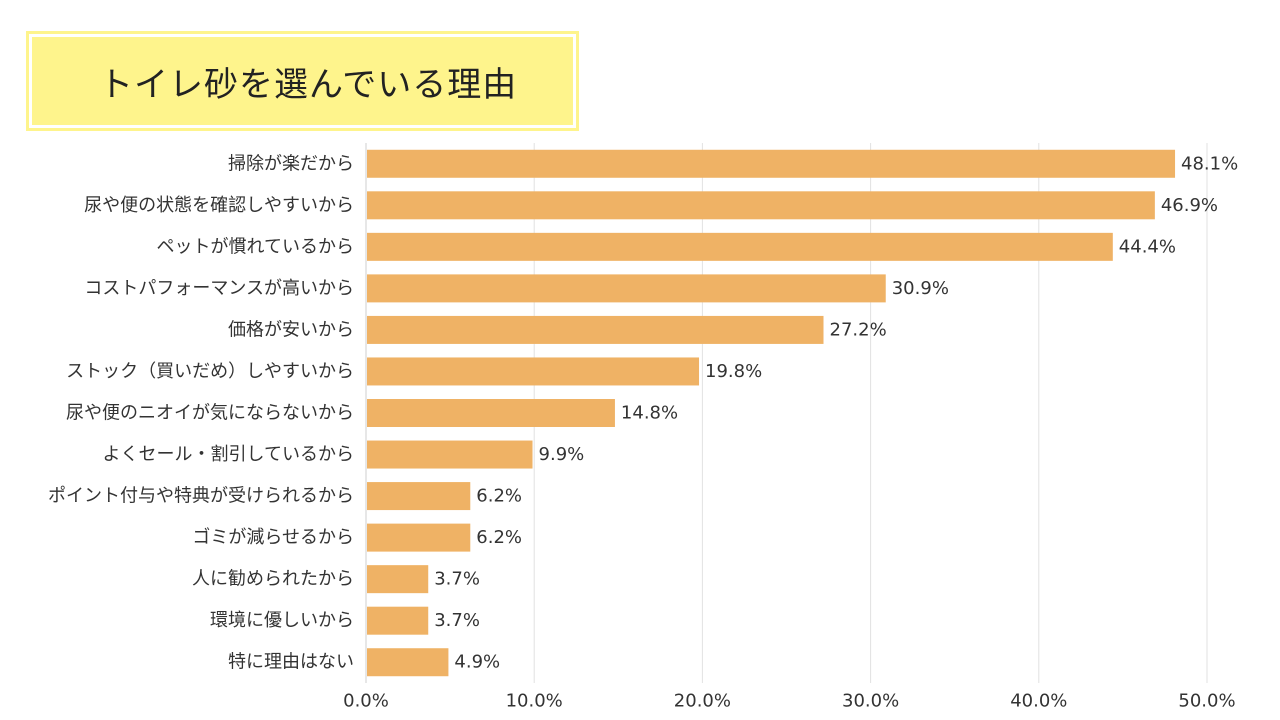 The width and height of the screenshot is (1280, 720). Describe the element at coordinates (477, 662) in the screenshot. I see `value-label: 4.9%` at that location.